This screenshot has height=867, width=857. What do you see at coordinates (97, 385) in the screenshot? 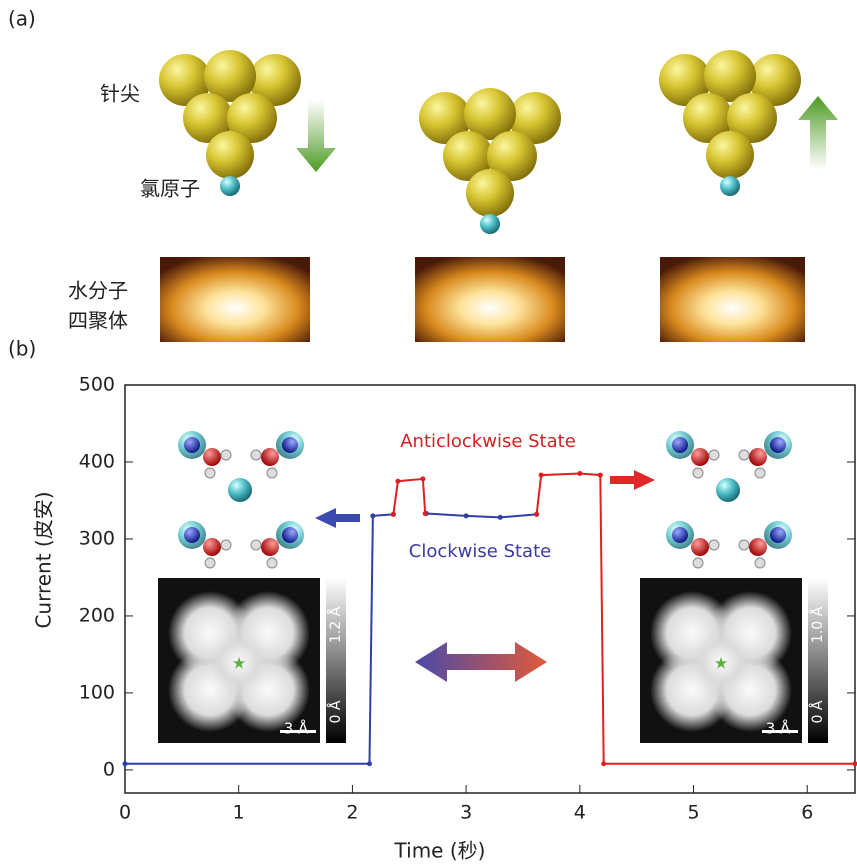
I see `y-tick-label: 500` at bounding box center [97, 385].